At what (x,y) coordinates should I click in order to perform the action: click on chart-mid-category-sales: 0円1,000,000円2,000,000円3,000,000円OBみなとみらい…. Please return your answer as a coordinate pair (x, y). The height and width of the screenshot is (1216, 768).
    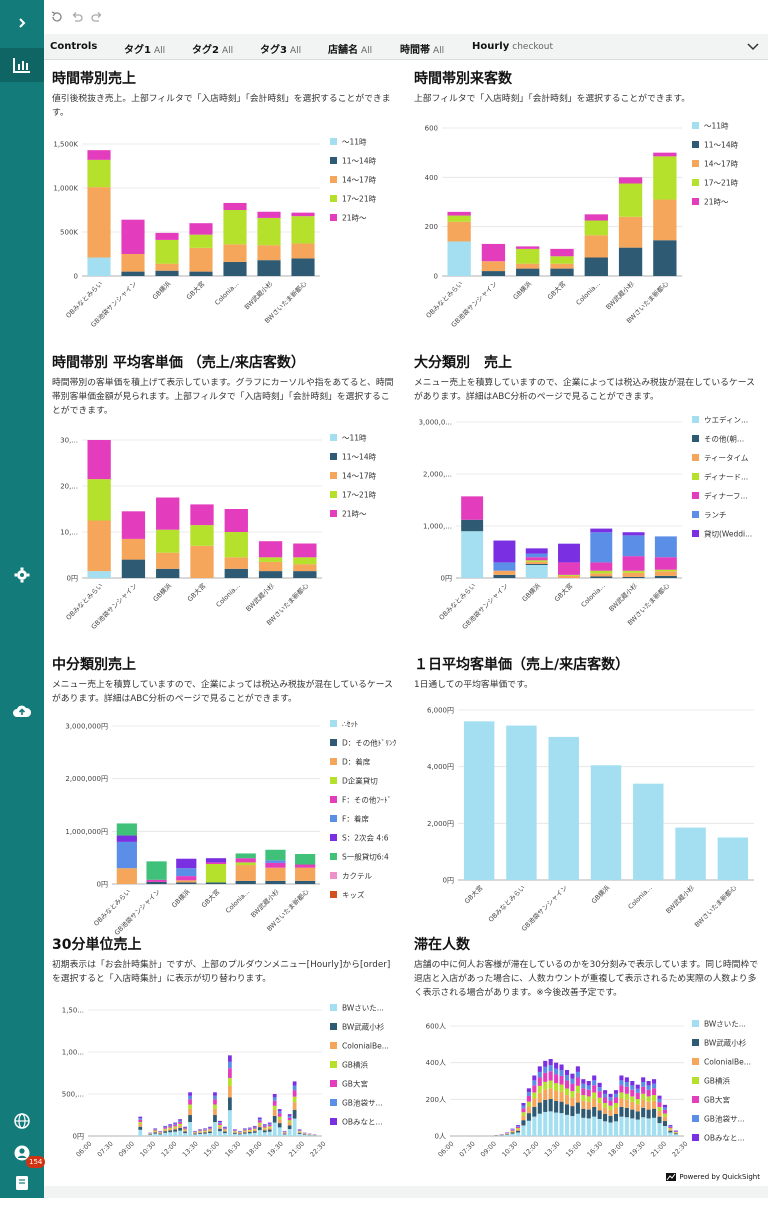
    Looking at the image, I should click on (222, 791).